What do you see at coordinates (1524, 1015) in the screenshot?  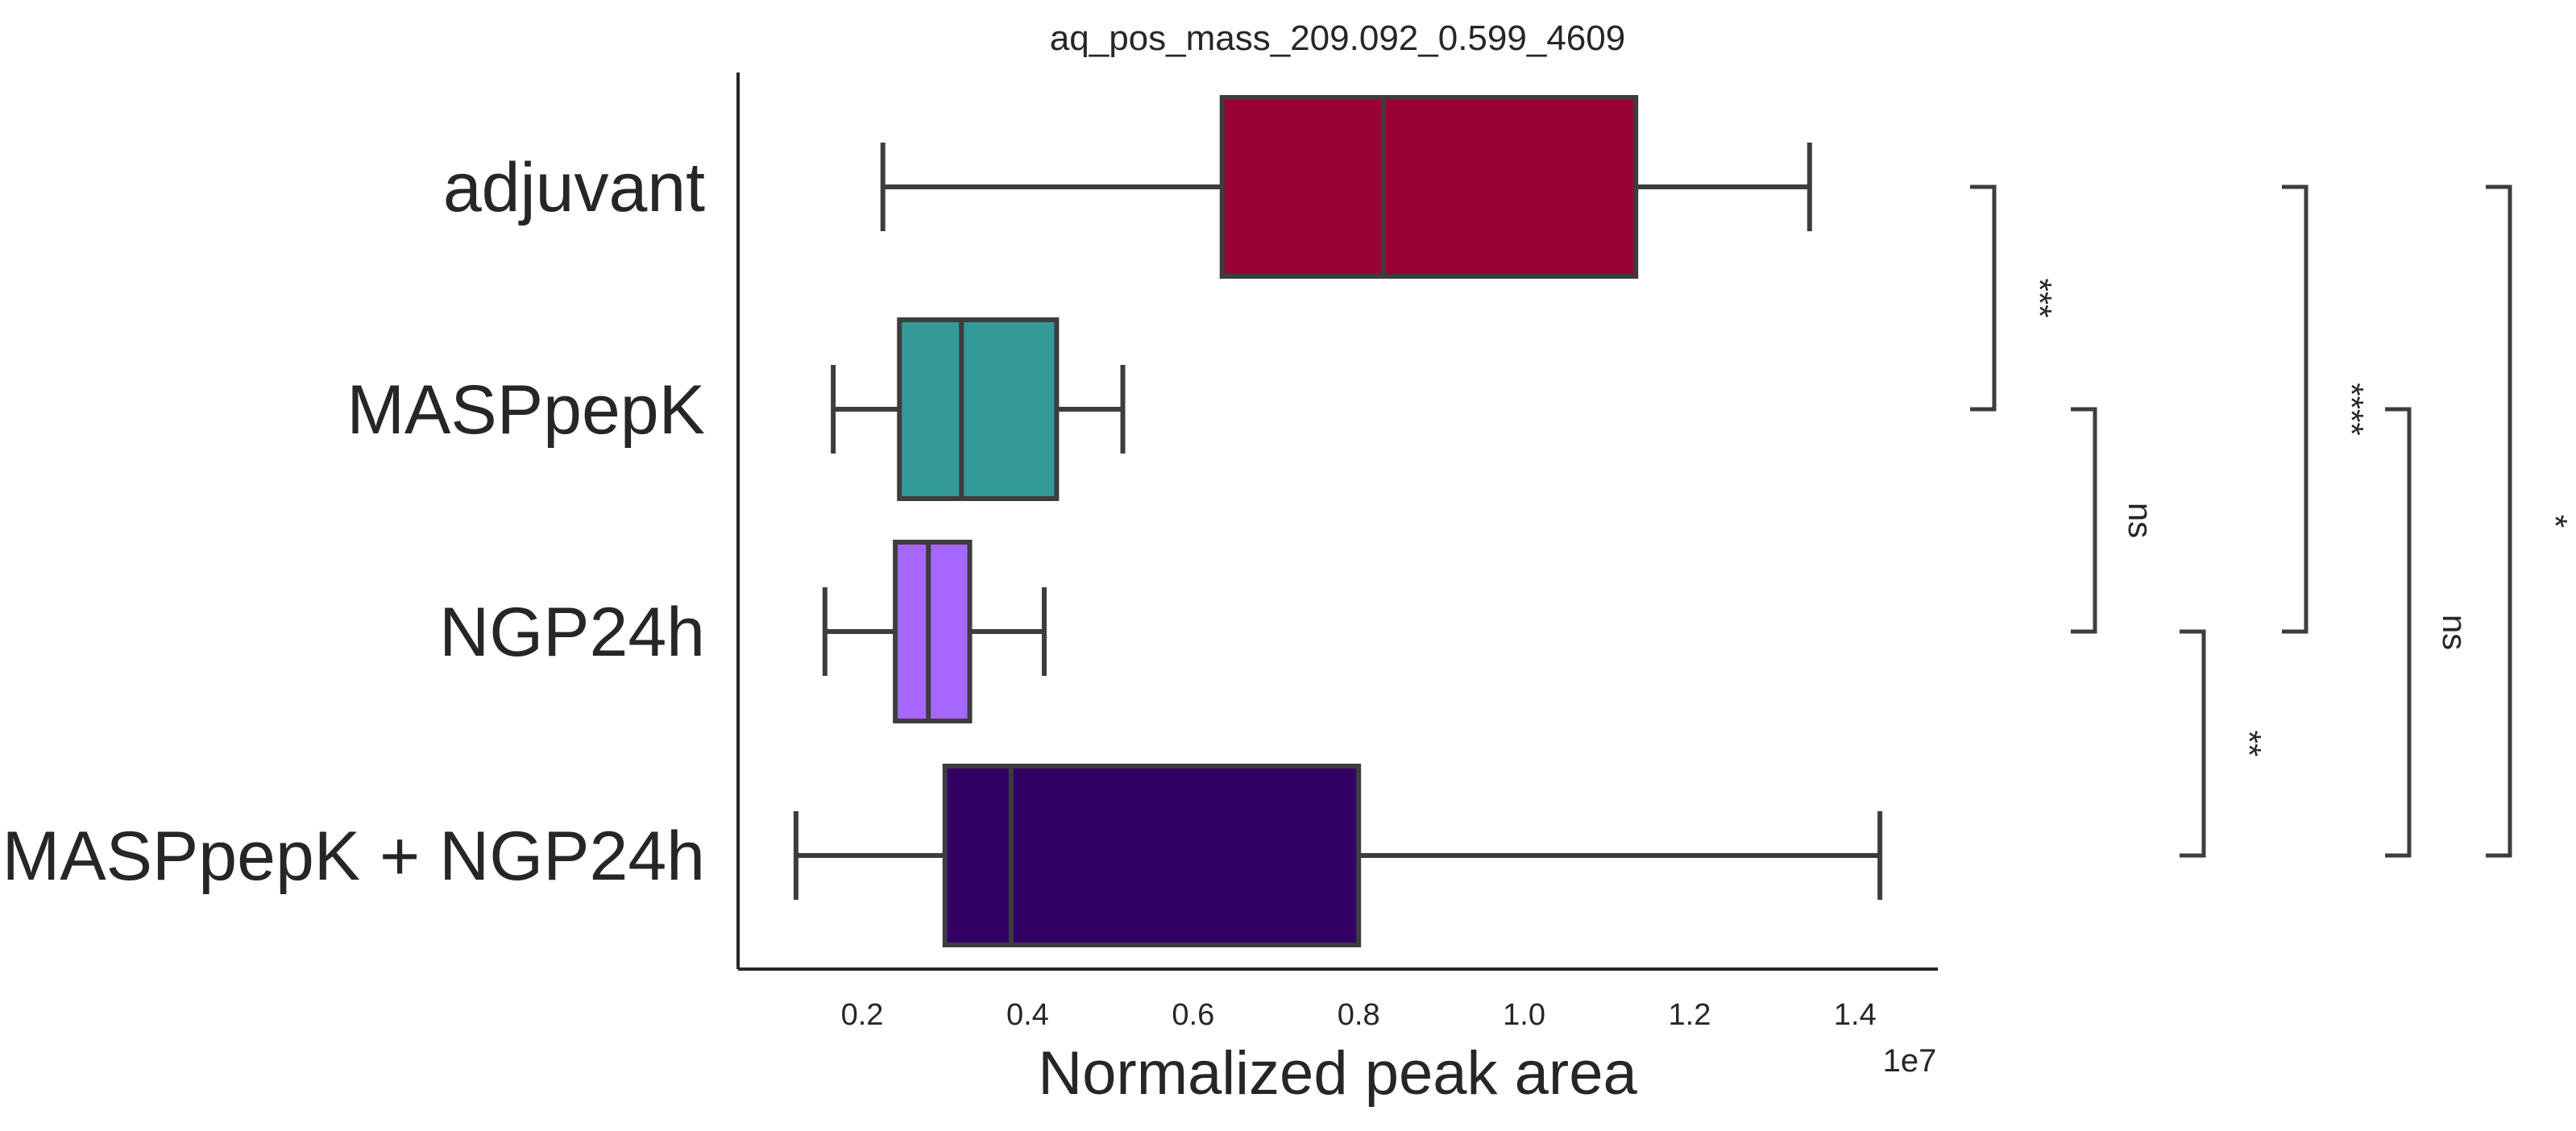 I see `x-tick-label: 1.0` at bounding box center [1524, 1015].